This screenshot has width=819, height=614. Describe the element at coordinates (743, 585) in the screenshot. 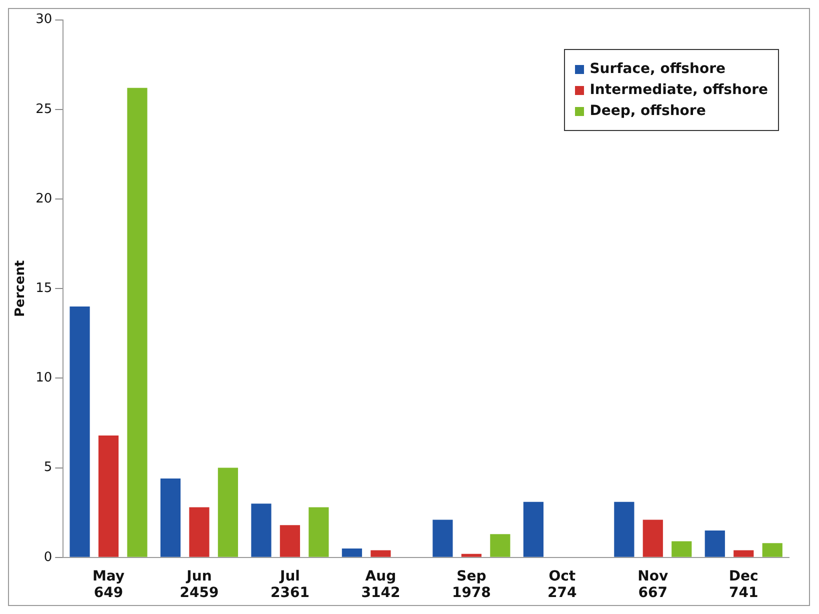

I see `x-tick-label: Dec 741` at that location.